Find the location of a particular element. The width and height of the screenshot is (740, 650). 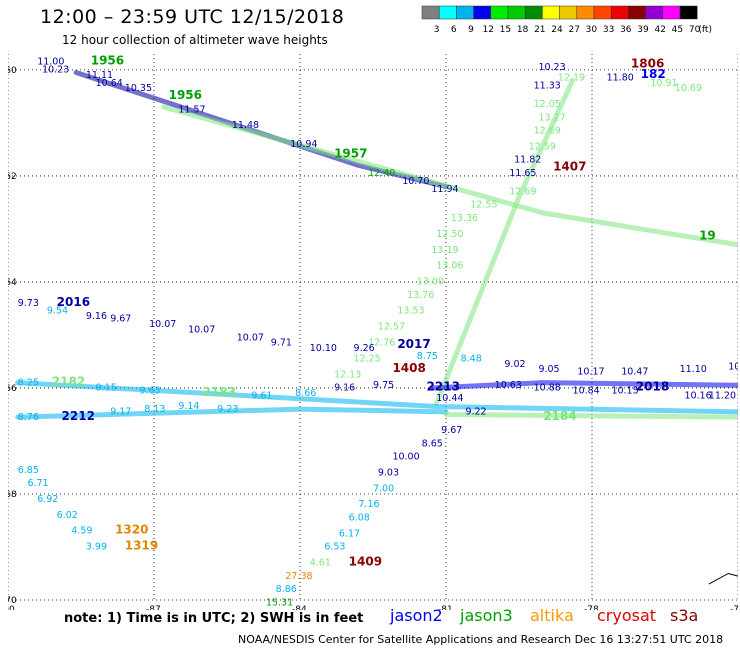

wave-height-label: 10.91 is located at coordinates (663, 83).